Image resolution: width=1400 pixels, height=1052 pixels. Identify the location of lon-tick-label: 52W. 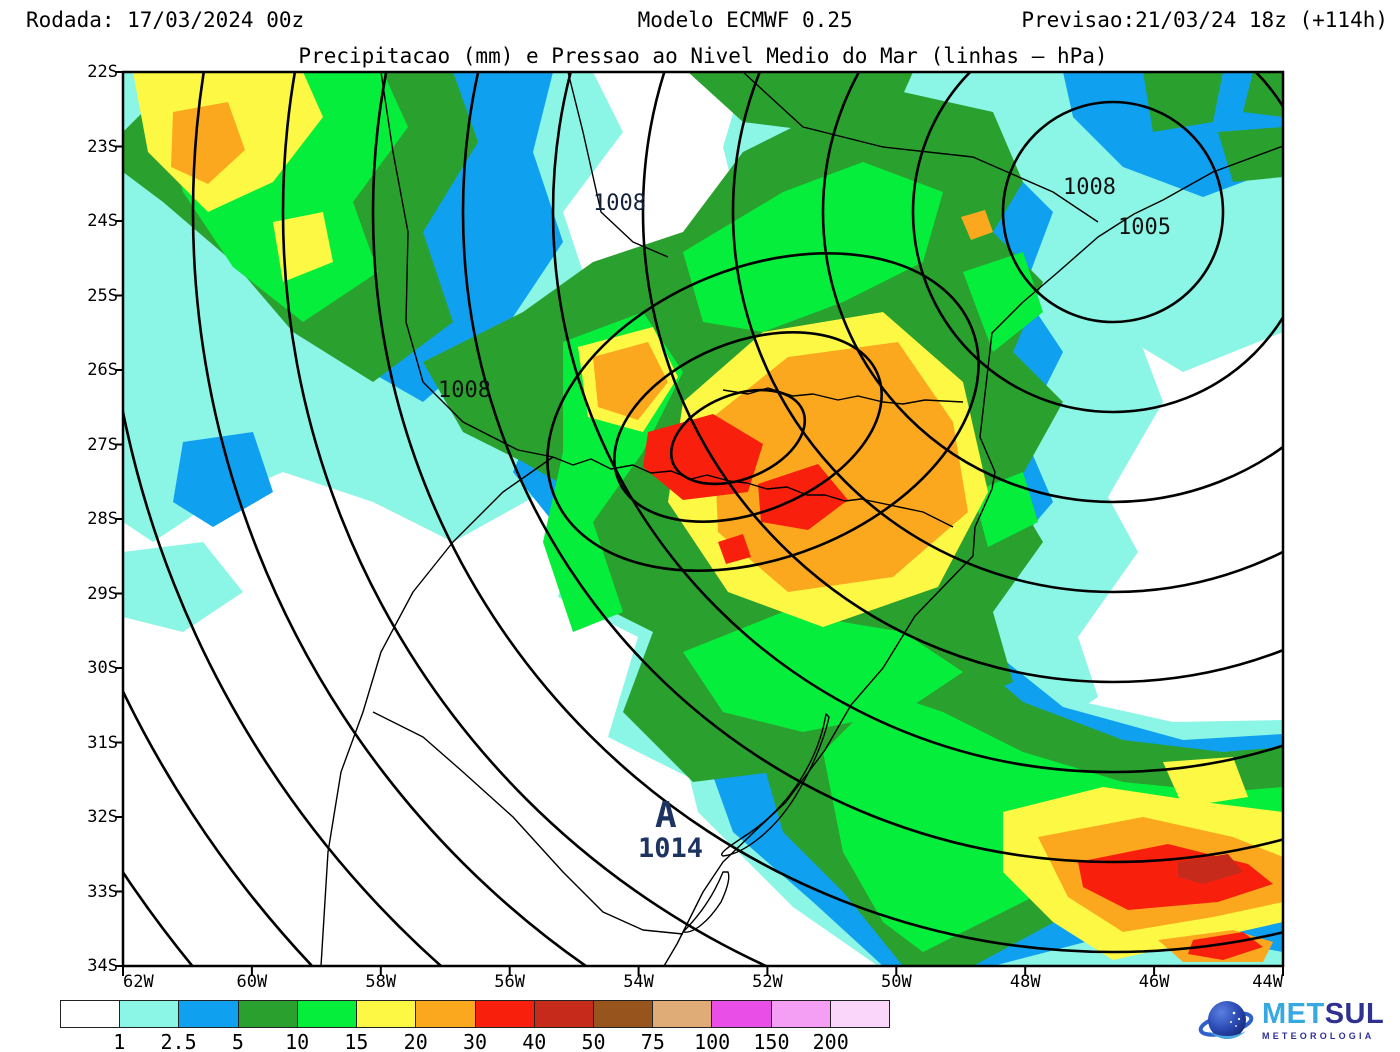
(767, 982).